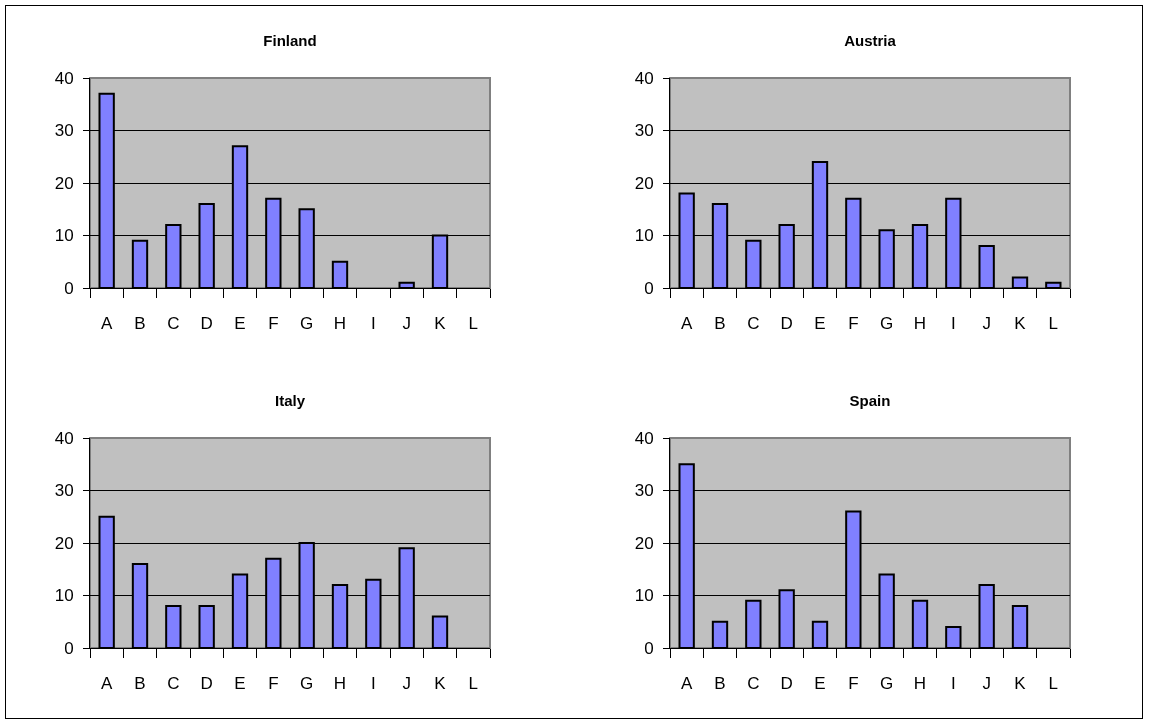 Image resolution: width=1150 pixels, height=727 pixels. Describe the element at coordinates (290, 401) in the screenshot. I see `chart-title: Italy` at that location.